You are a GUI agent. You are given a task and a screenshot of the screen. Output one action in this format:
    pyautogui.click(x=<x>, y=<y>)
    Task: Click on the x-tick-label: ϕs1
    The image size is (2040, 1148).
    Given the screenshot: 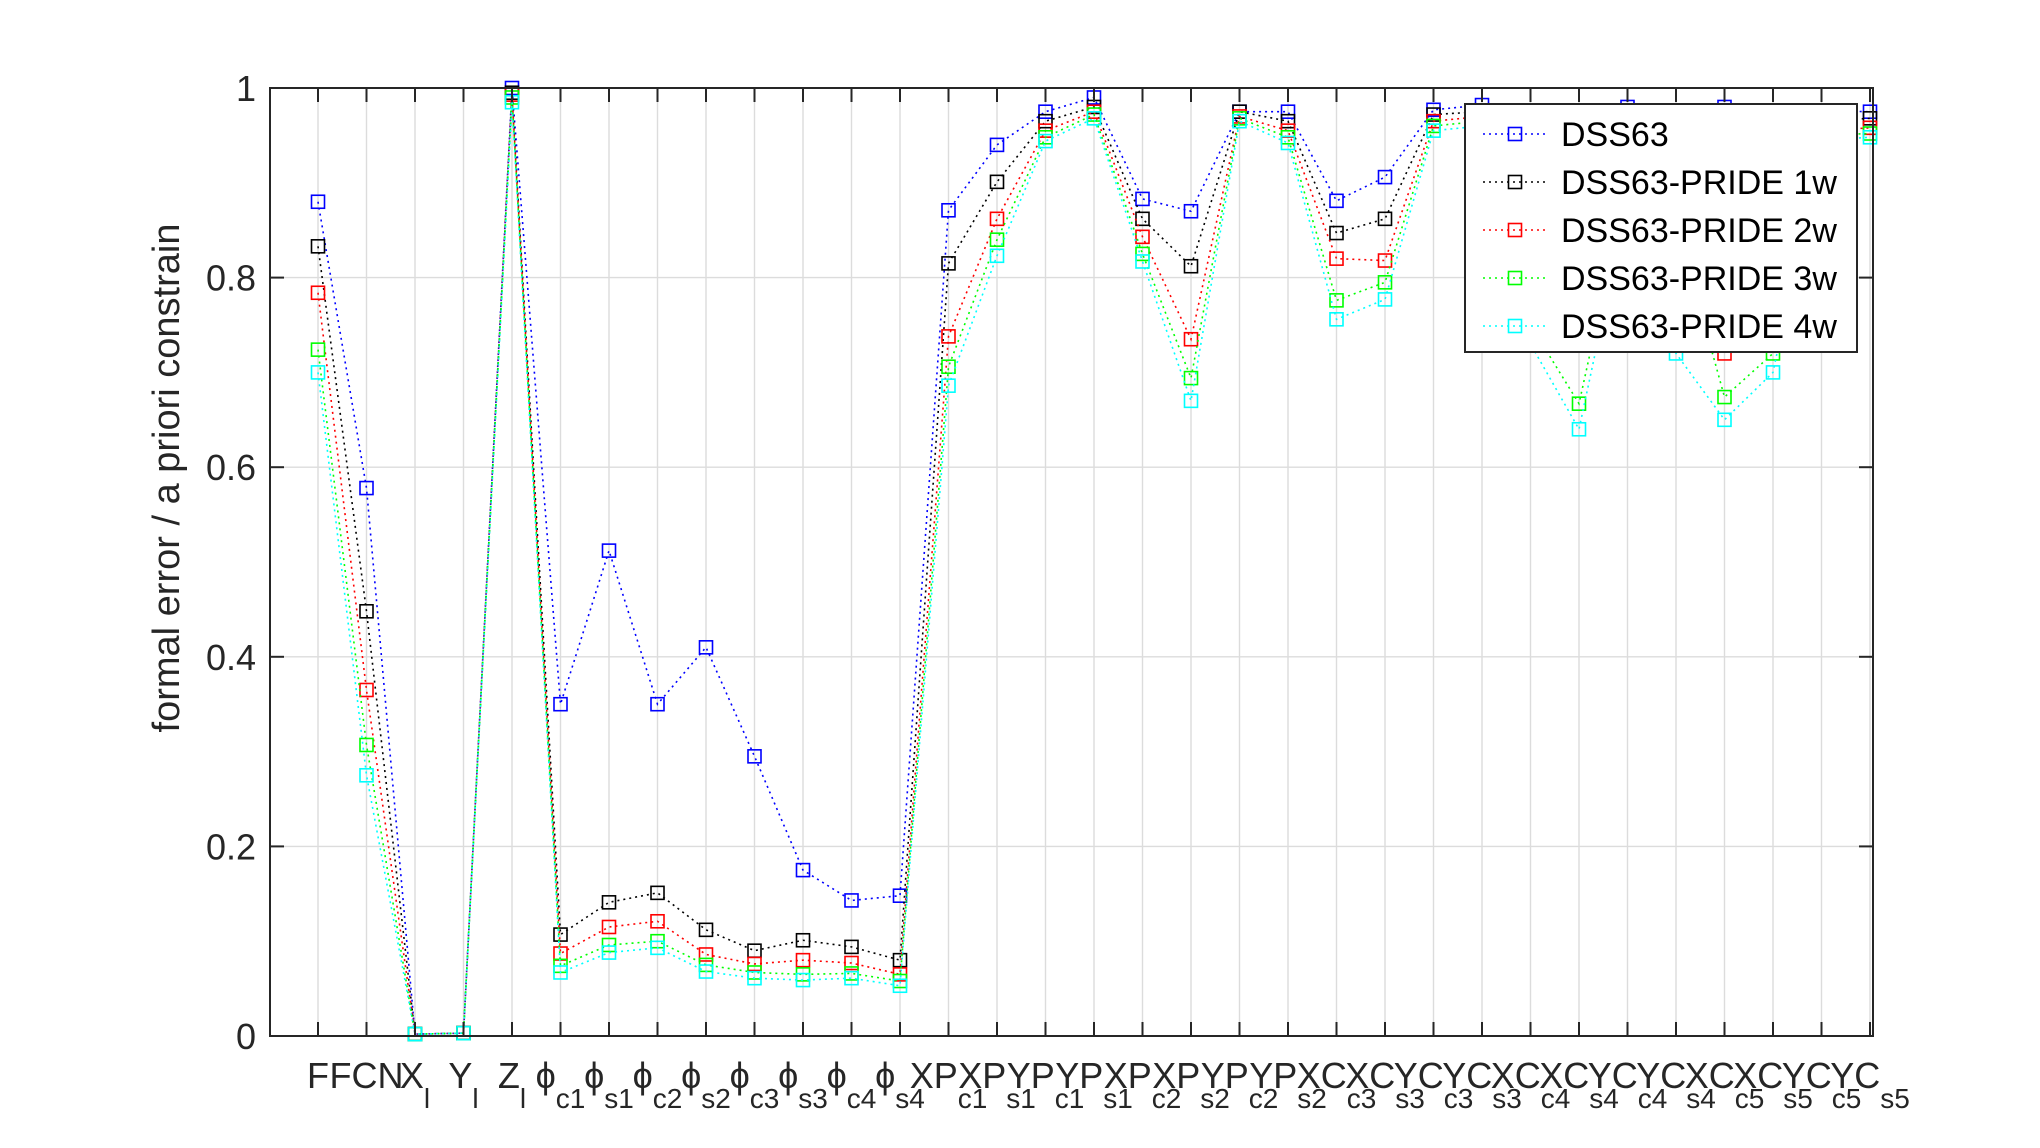 What is the action you would take?
    pyautogui.click(x=609, y=1084)
    